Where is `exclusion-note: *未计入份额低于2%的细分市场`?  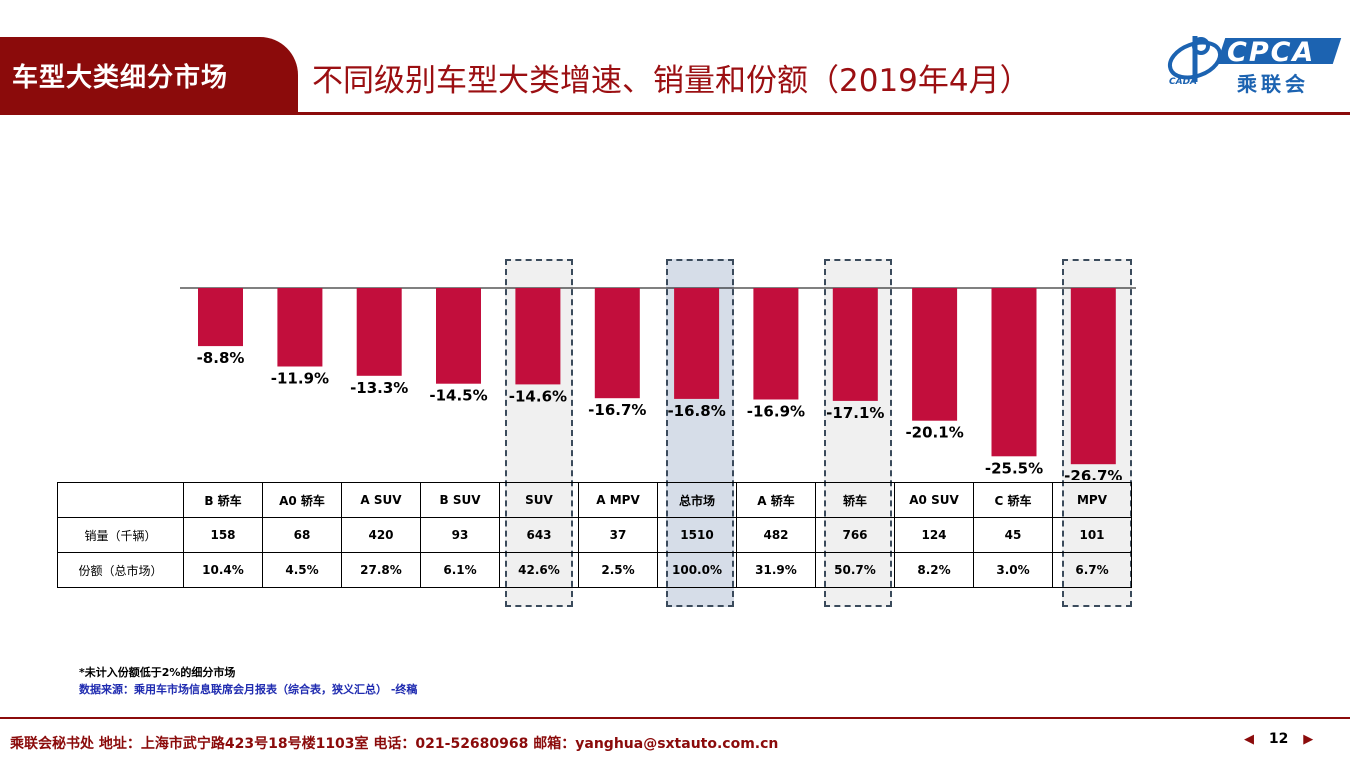 exclusion-note: *未计入份额低于2%的细分市场 is located at coordinates (157, 672).